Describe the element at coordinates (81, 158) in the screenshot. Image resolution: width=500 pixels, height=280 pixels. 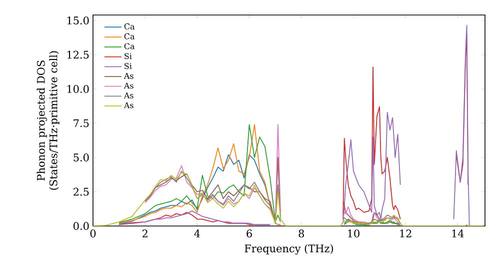
I see `y-tick-label: 5.0` at that location.